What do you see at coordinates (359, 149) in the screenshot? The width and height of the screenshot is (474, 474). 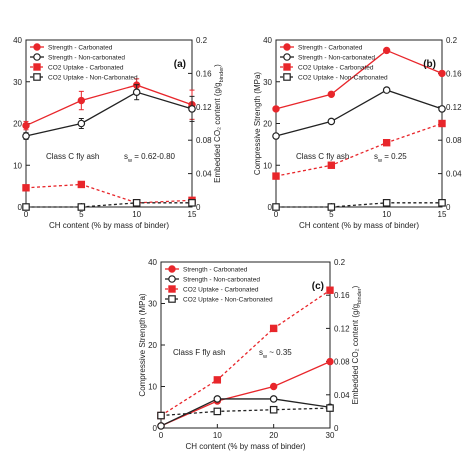 I see `series-co2-uptake-carbonated` at bounding box center [359, 149].